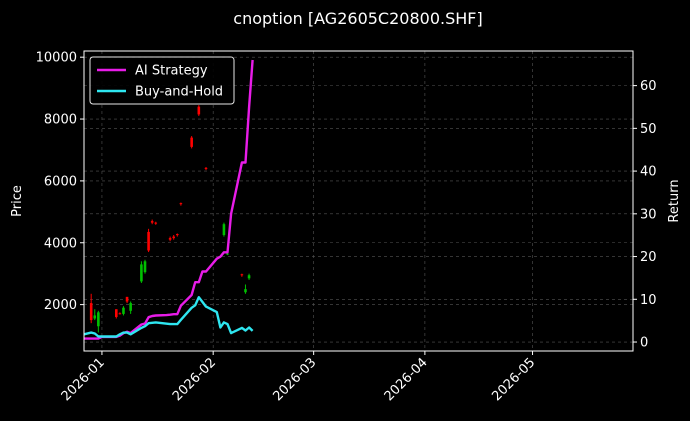 Image resolution: width=690 pixels, height=421 pixels. I want to click on y-right-tick-label: 60, so click(648, 86).